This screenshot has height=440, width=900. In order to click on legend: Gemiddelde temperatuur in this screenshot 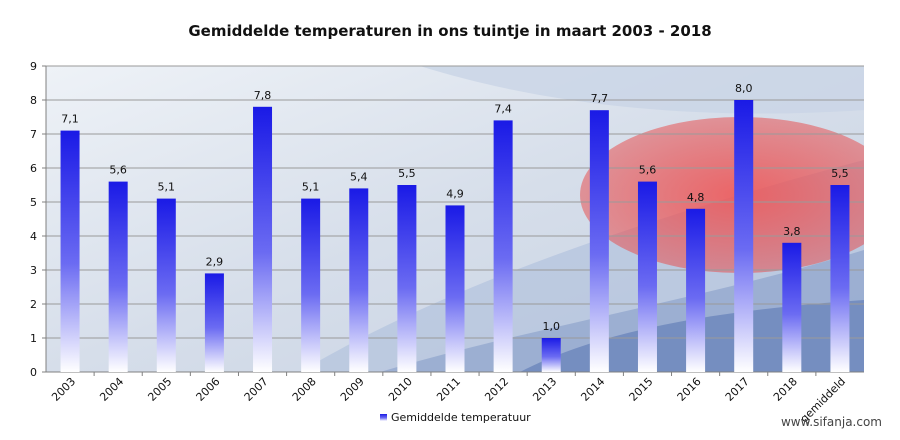, I will do `click(455, 417)`.